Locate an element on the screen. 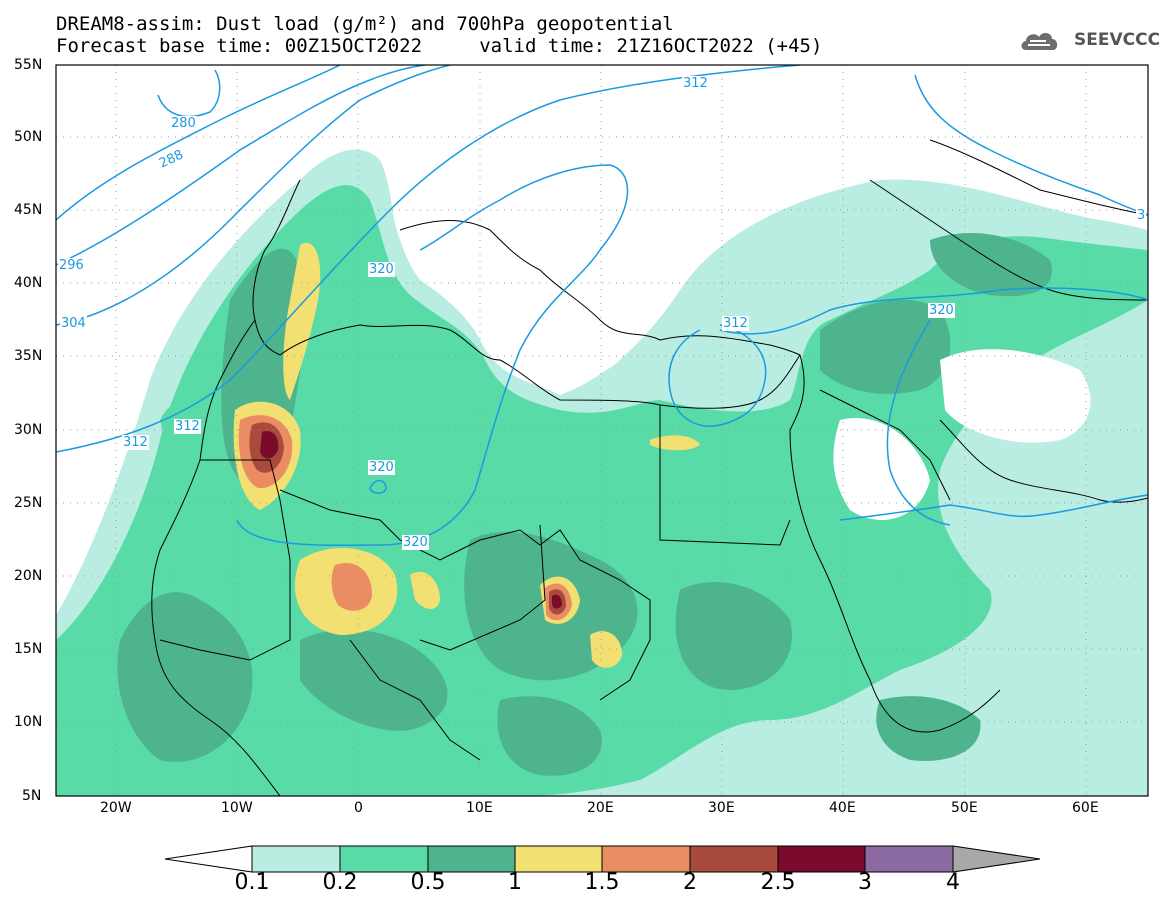 This screenshot has height=907, width=1165. lon-label-50e: 50E is located at coordinates (964, 808).